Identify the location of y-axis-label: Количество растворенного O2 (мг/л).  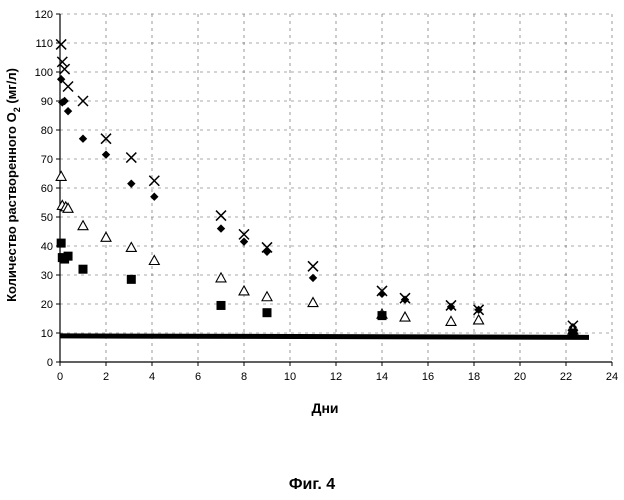
(13, 185).